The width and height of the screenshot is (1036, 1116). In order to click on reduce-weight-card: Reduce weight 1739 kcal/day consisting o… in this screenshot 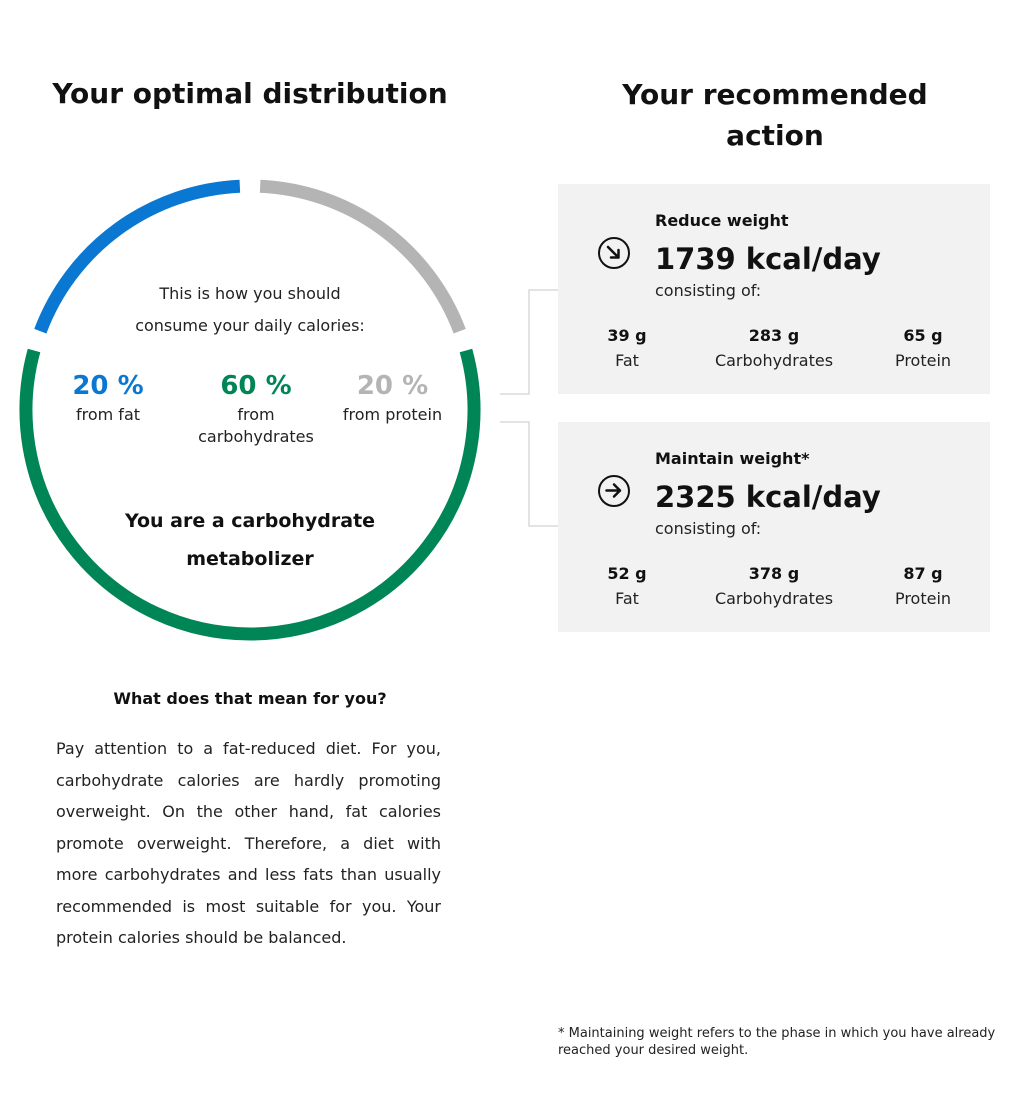, I will do `click(774, 289)`.